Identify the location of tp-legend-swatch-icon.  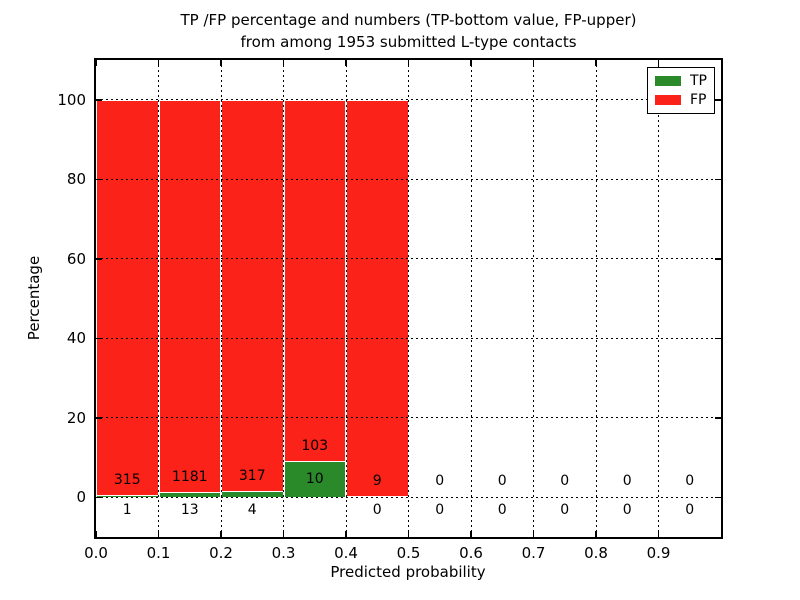
(668, 81).